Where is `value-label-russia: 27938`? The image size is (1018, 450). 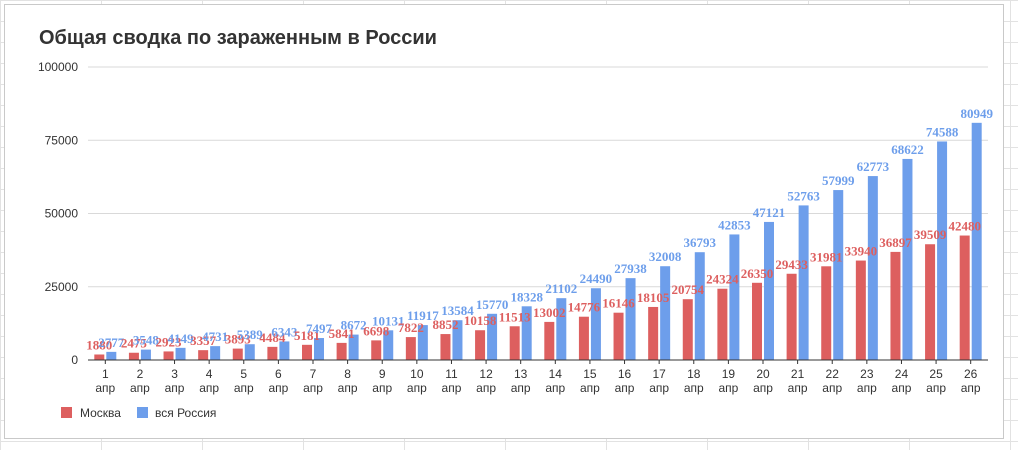 value-label-russia: 27938 is located at coordinates (630, 268).